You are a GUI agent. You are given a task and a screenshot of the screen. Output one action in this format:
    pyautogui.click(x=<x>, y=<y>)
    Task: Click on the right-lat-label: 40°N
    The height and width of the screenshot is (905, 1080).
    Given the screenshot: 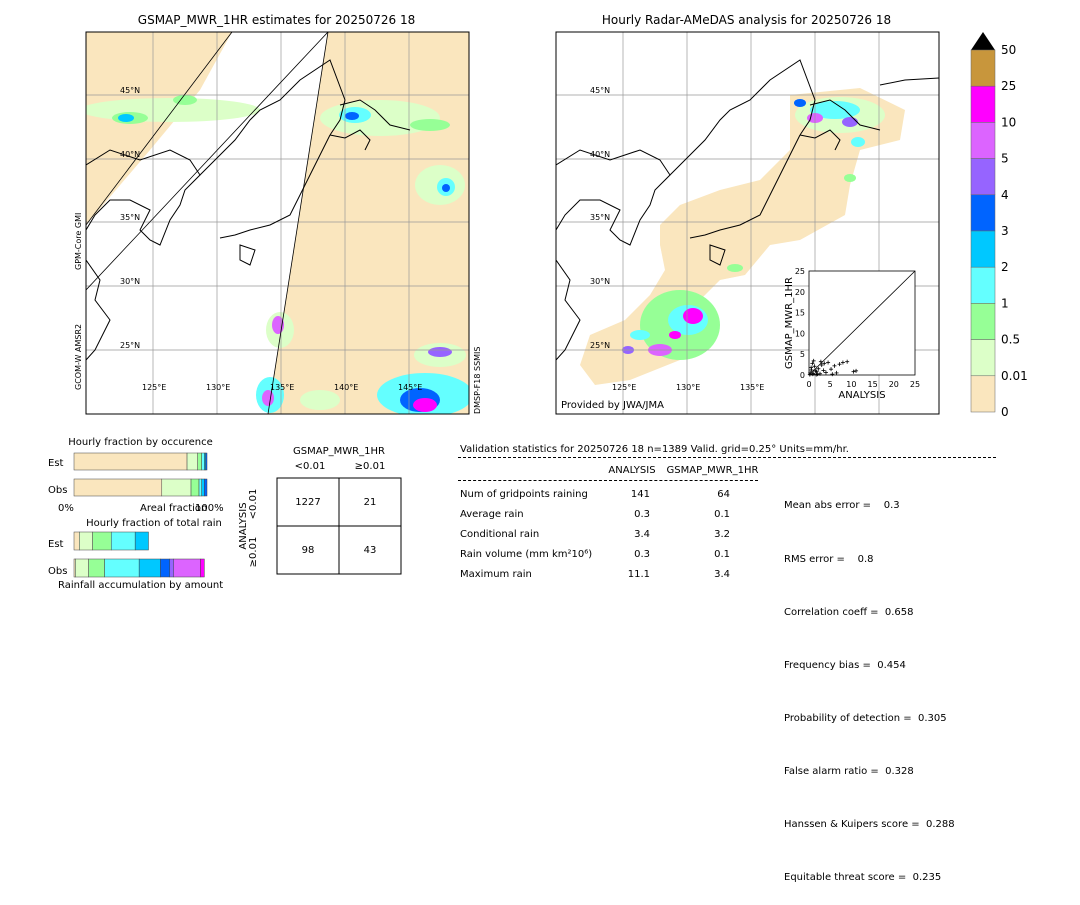 What is the action you would take?
    pyautogui.click(x=600, y=154)
    